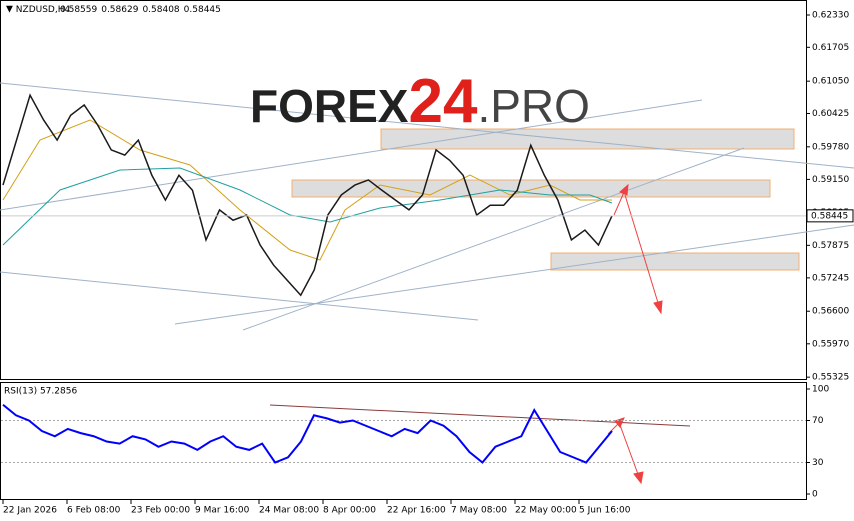 This screenshot has height=521, width=854. I want to click on logo: FOREX24.PRO, so click(420, 101).